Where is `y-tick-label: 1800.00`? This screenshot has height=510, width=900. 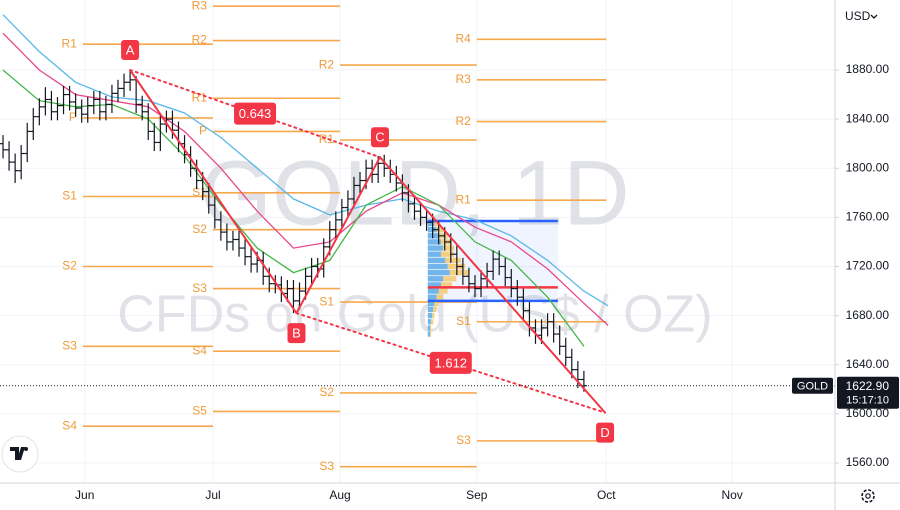 y-tick-label: 1800.00 is located at coordinates (868, 167).